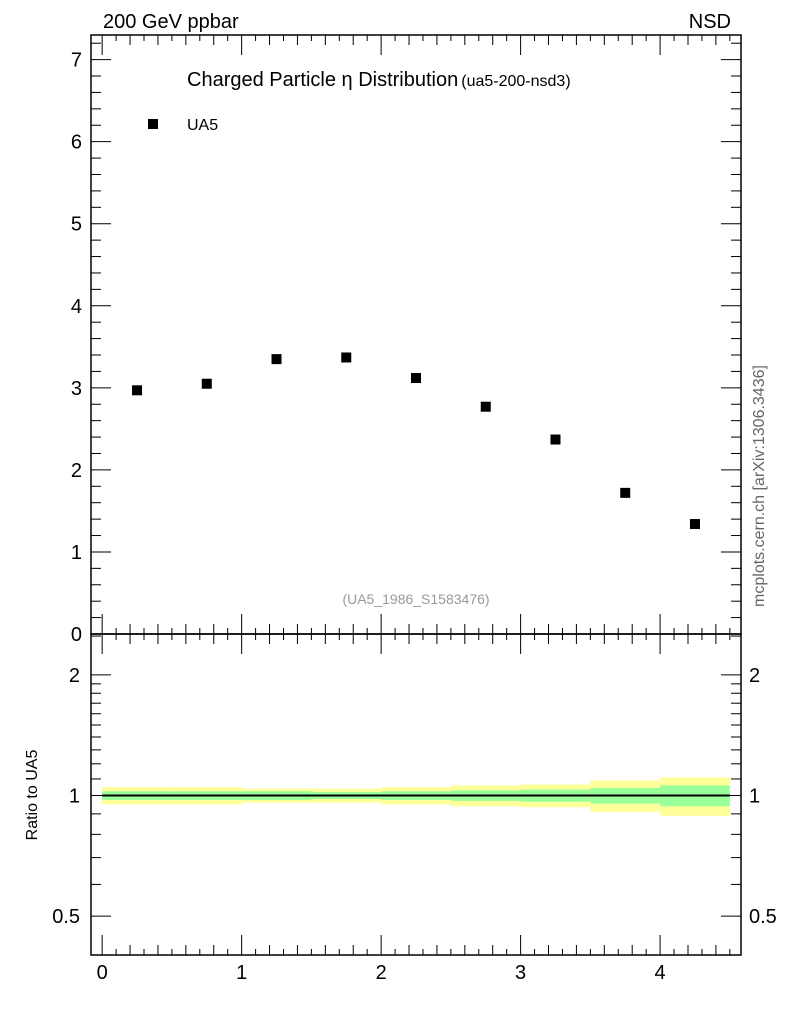  What do you see at coordinates (710, 22) in the screenshot?
I see `header-right: NSD` at bounding box center [710, 22].